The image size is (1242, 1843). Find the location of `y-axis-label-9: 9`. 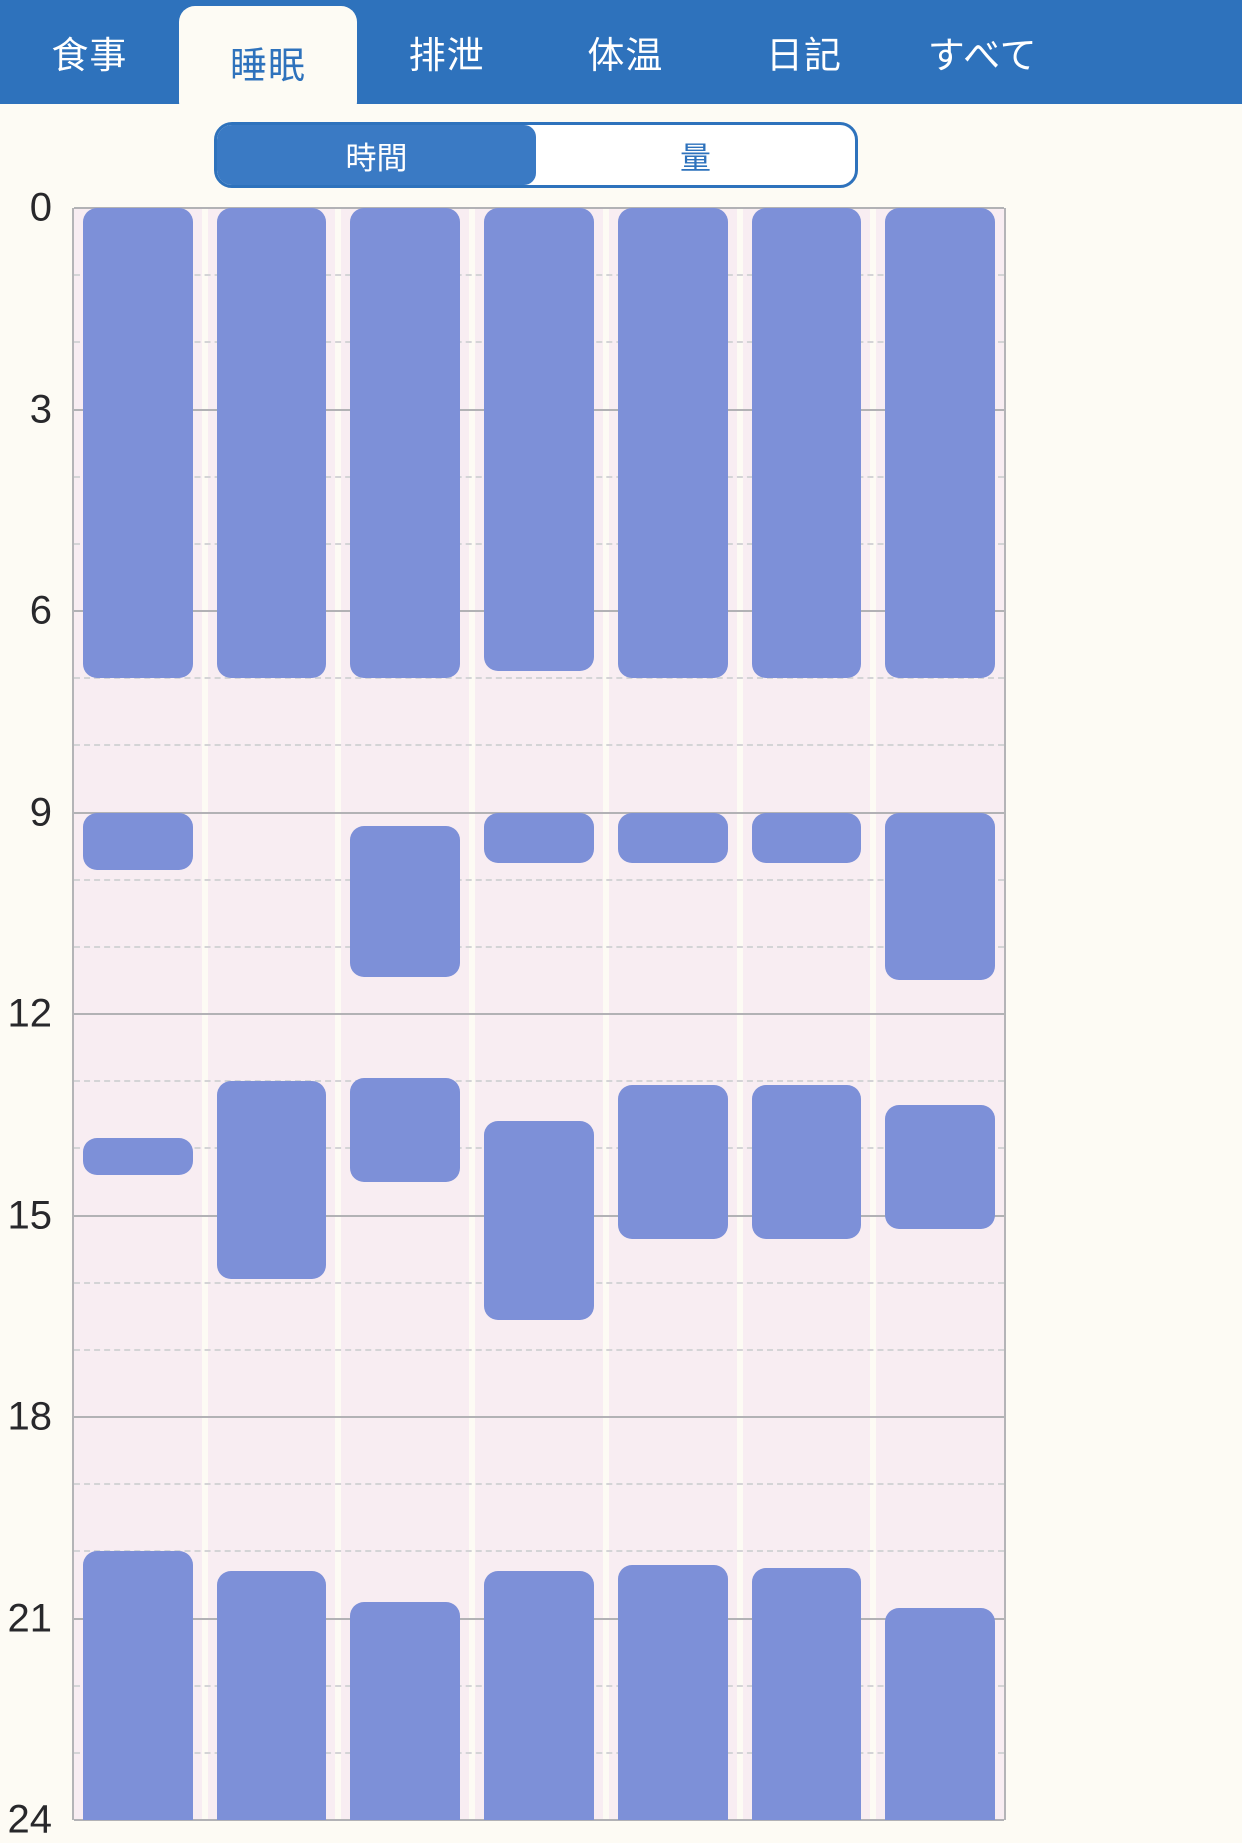

y-axis-label-9: 9 is located at coordinates (40, 812).